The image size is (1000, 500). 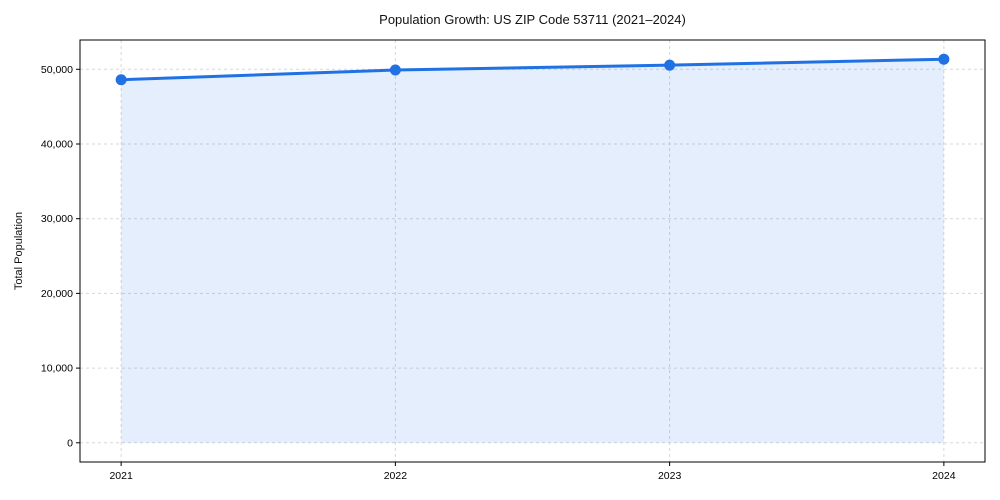 I want to click on y-tick-label: 30,000, so click(x=57, y=219).